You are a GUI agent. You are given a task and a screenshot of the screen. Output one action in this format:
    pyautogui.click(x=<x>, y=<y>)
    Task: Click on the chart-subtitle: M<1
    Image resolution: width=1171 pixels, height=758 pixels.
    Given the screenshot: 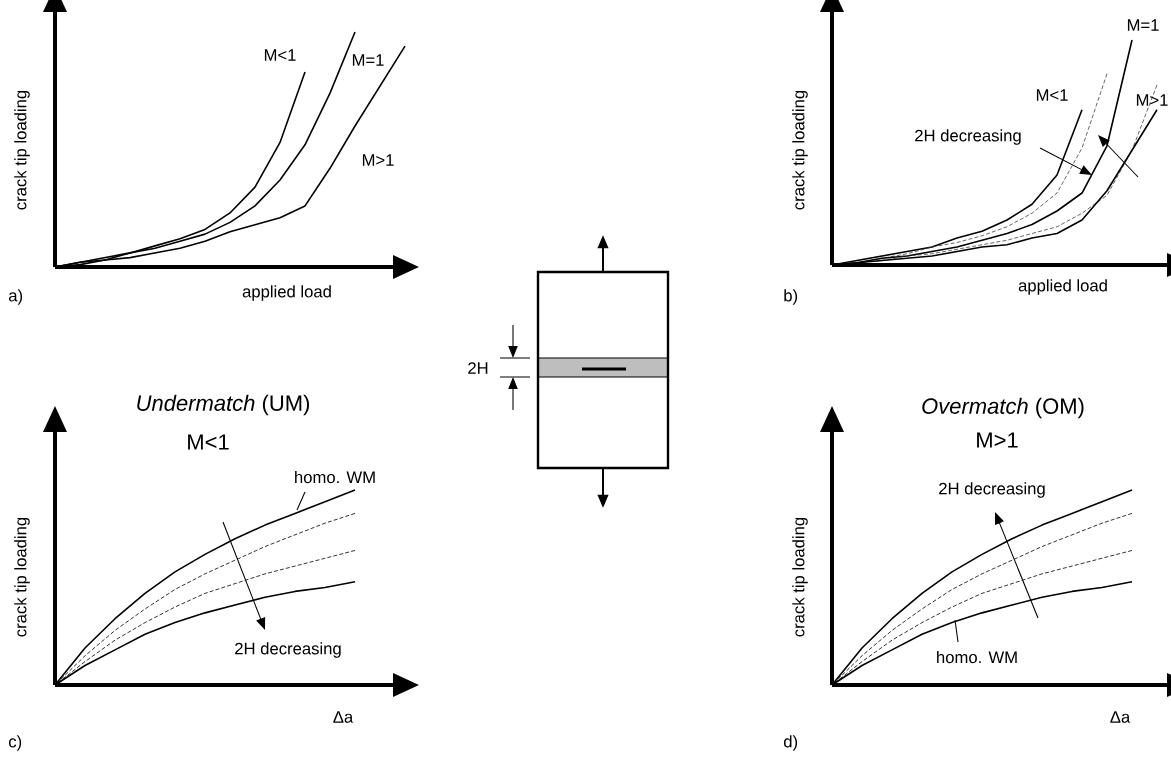 What is the action you would take?
    pyautogui.click(x=208, y=442)
    